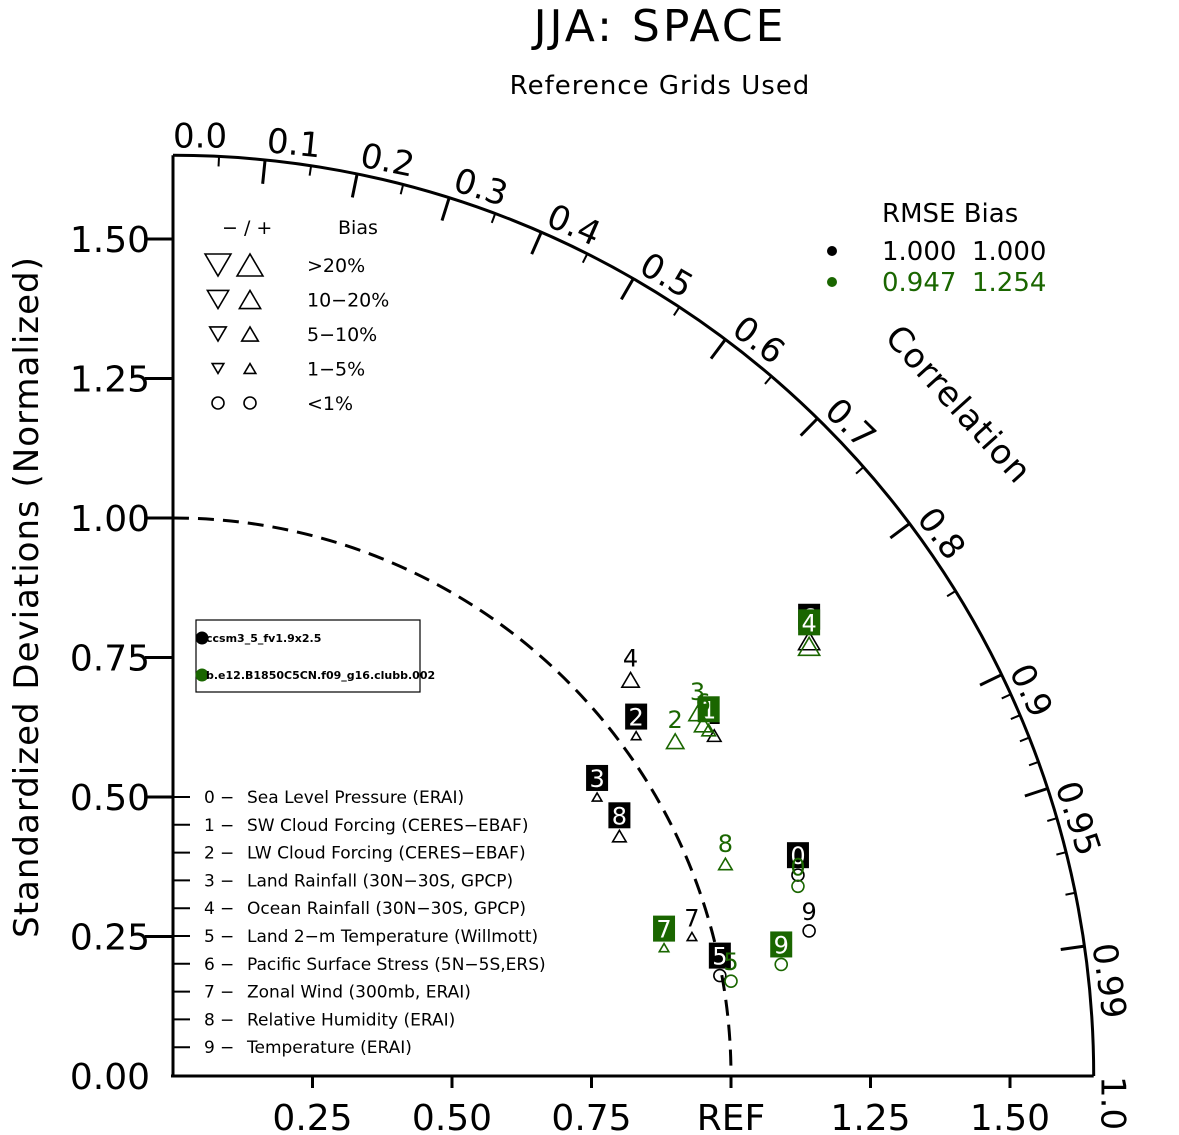 The image size is (1179, 1135). What do you see at coordinates (247, 228) in the screenshot?
I see `bias-legend-signs: − / +` at bounding box center [247, 228].